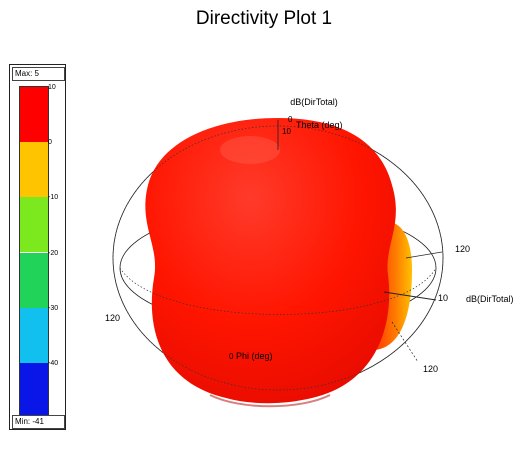 The image size is (528, 450). Describe the element at coordinates (314, 102) in the screenshot. I see `top-quantity-label: dB(DirTotal)` at that location.